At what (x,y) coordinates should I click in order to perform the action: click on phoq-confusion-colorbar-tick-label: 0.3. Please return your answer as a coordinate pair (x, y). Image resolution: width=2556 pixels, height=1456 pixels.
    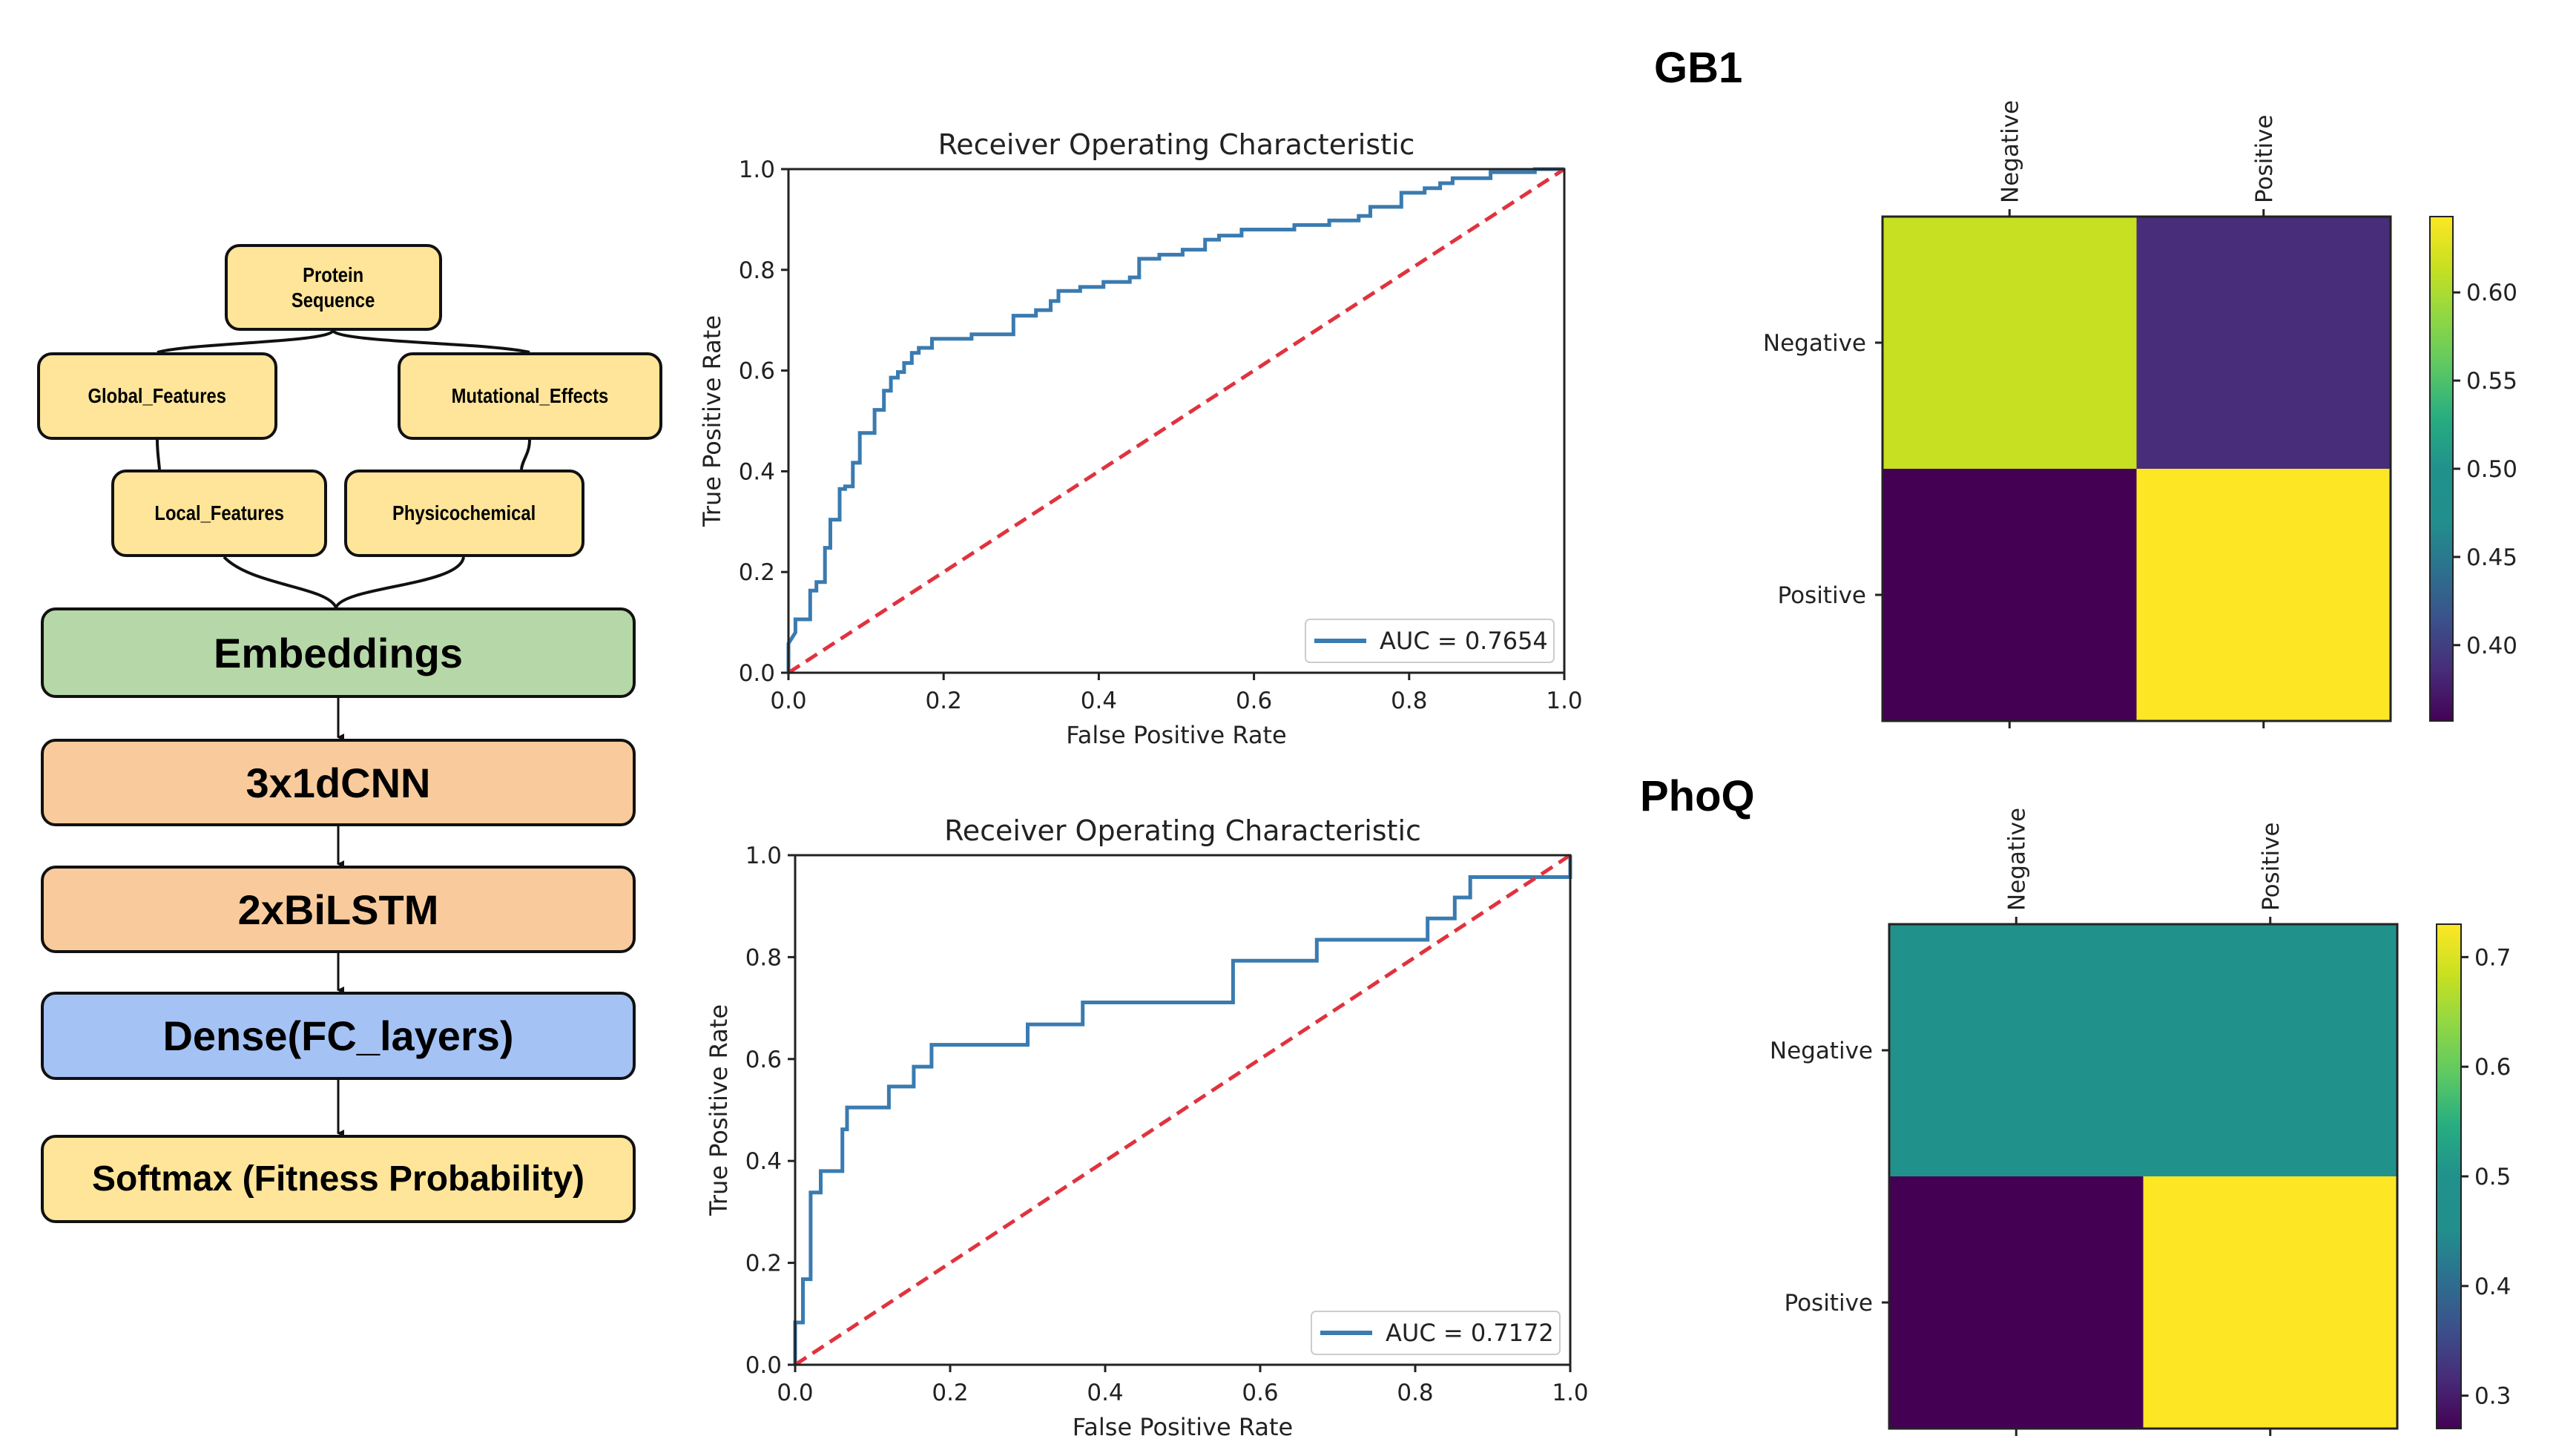
    Looking at the image, I should click on (2492, 1397).